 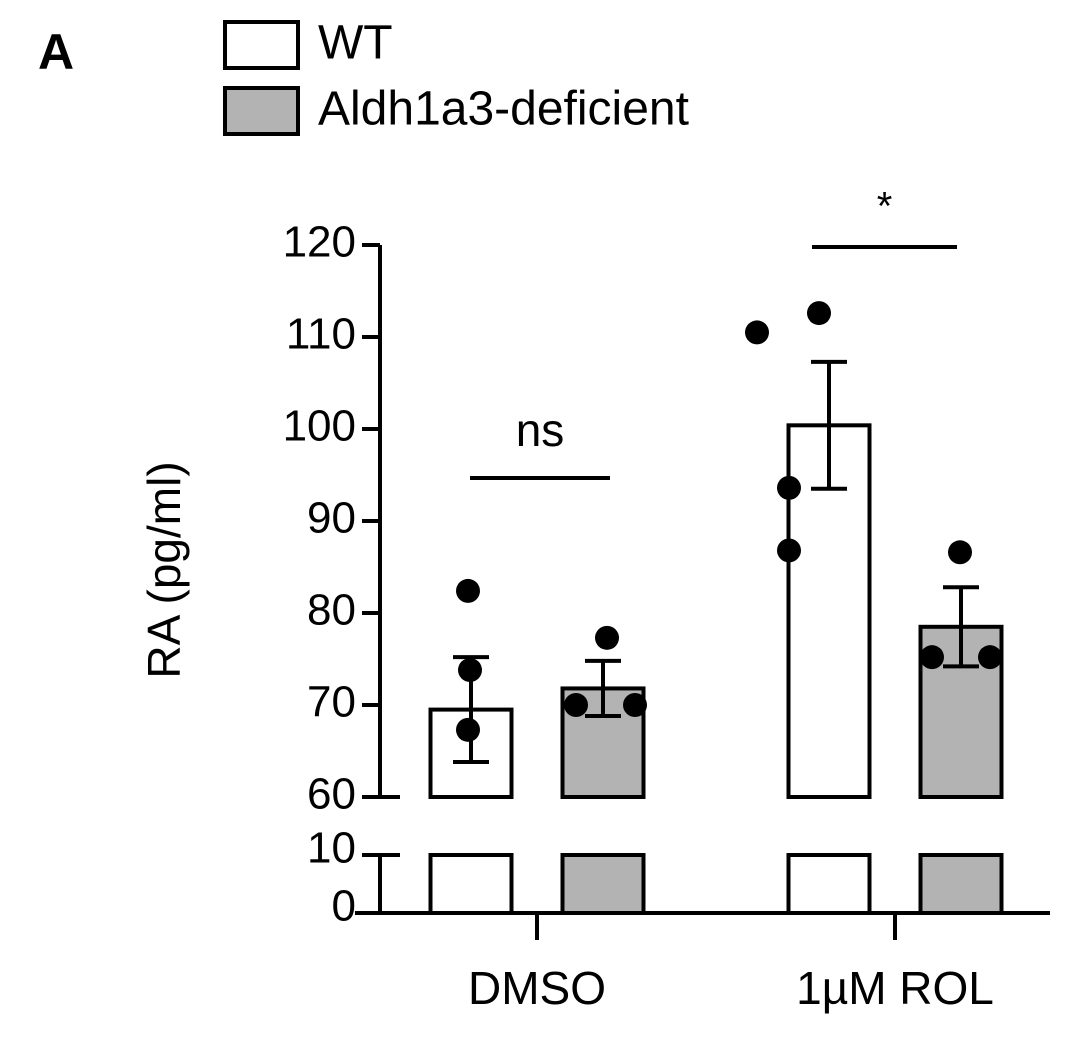 I want to click on bar, so click(x=829, y=611).